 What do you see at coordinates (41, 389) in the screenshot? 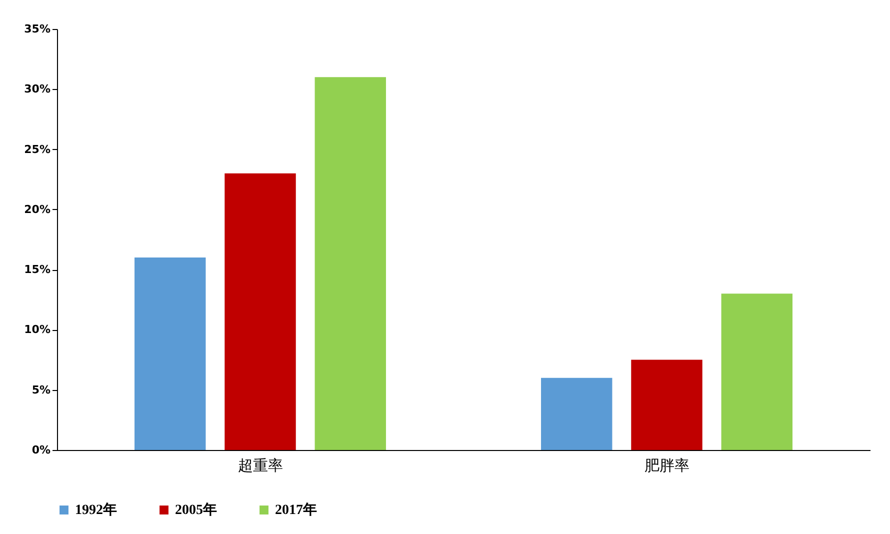
I see `y-tick-label: 5%` at bounding box center [41, 389].